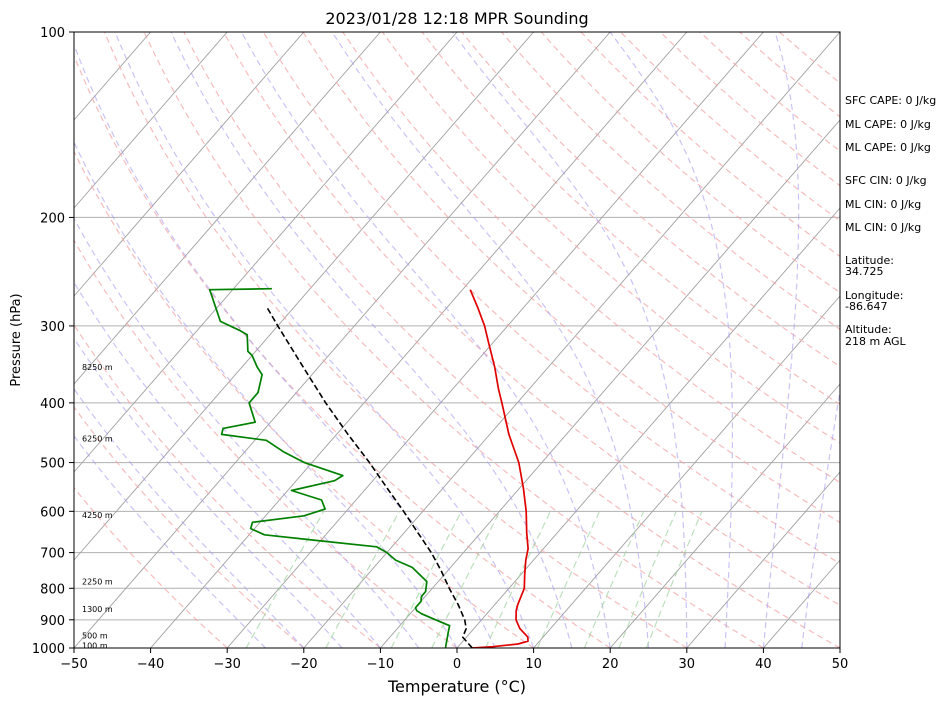  Describe the element at coordinates (95, 645) in the screenshot. I see `height-label: 100 m` at that location.